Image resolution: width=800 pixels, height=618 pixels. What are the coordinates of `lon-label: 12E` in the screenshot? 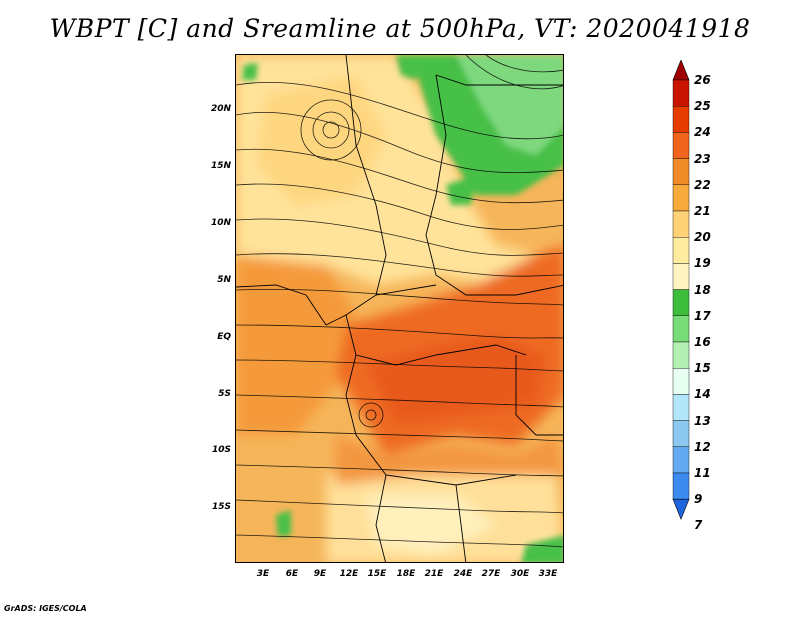 It's located at (349, 574).